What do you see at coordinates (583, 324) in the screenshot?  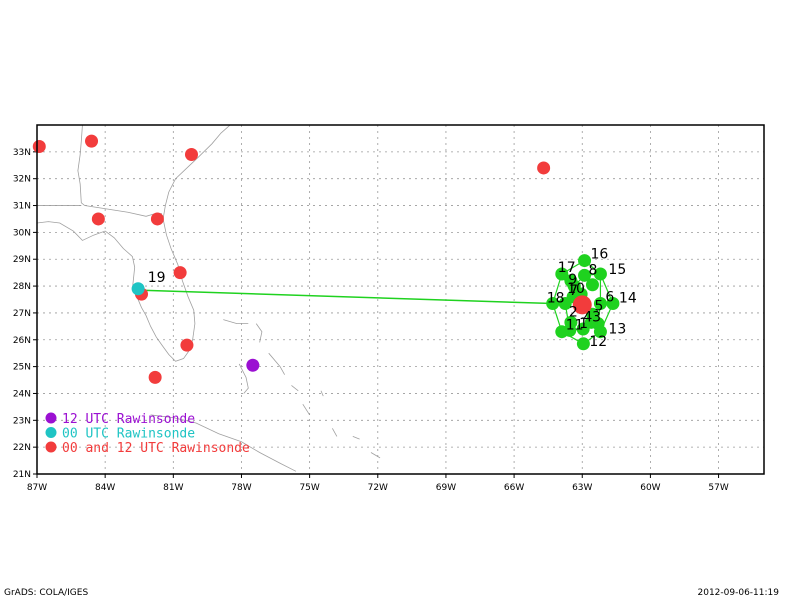 I see `dropsonde-label-1: 1` at bounding box center [583, 324].